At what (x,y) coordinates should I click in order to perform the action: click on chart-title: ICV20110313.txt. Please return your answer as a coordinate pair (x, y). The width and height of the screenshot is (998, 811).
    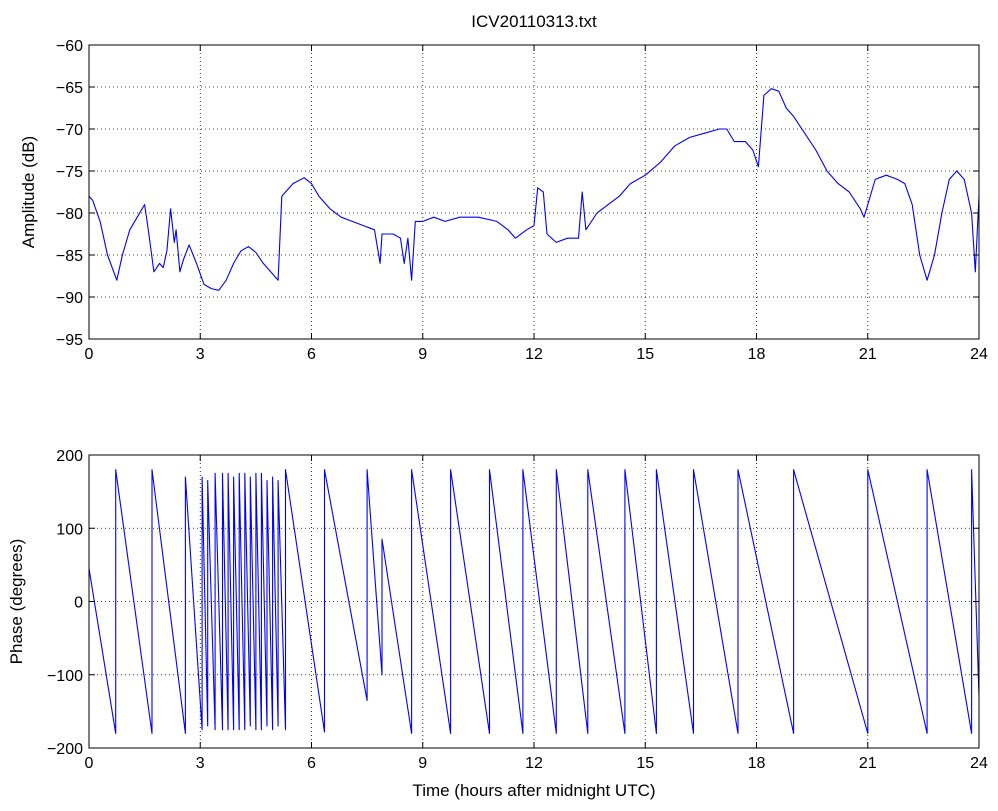
    Looking at the image, I should click on (534, 21).